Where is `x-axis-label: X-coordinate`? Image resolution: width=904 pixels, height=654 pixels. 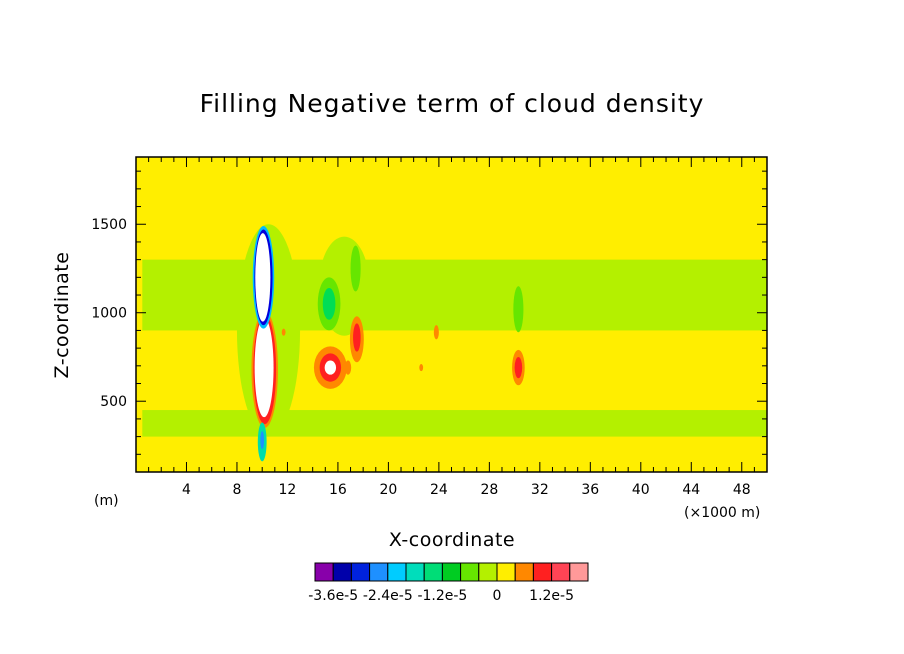 x-axis-label: X-coordinate is located at coordinates (452, 540).